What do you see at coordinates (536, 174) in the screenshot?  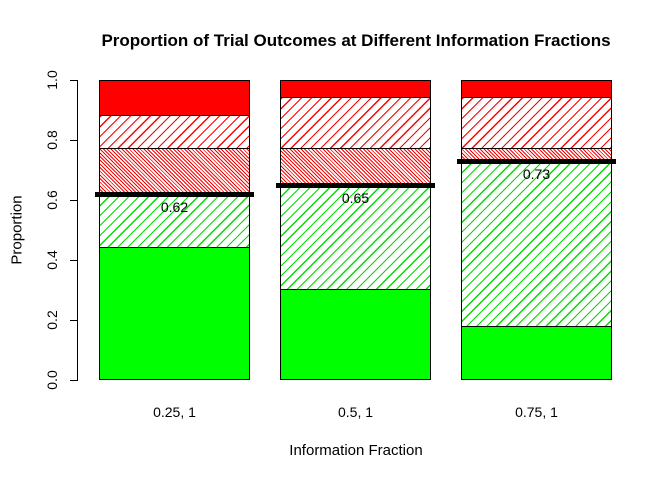 I see `threshold-value-label: 0.73` at bounding box center [536, 174].